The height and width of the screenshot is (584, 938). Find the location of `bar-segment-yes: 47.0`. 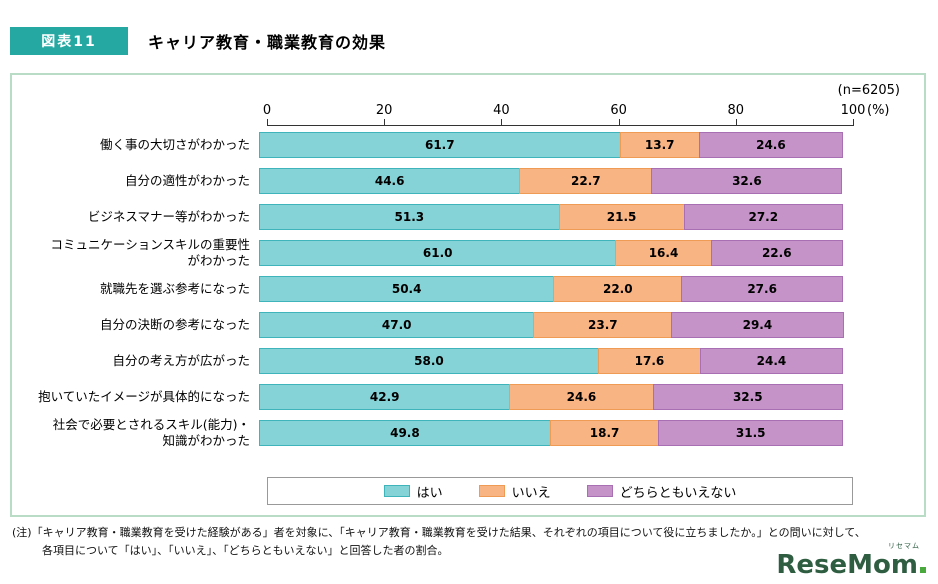

bar-segment-yes: 47.0 is located at coordinates (397, 325).